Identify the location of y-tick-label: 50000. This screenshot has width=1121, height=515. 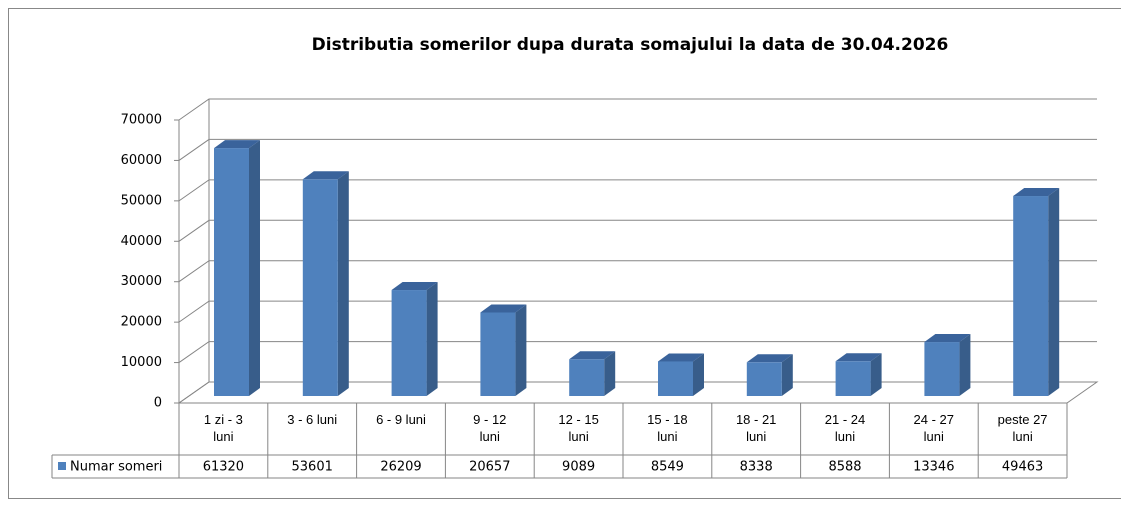
(141, 200).